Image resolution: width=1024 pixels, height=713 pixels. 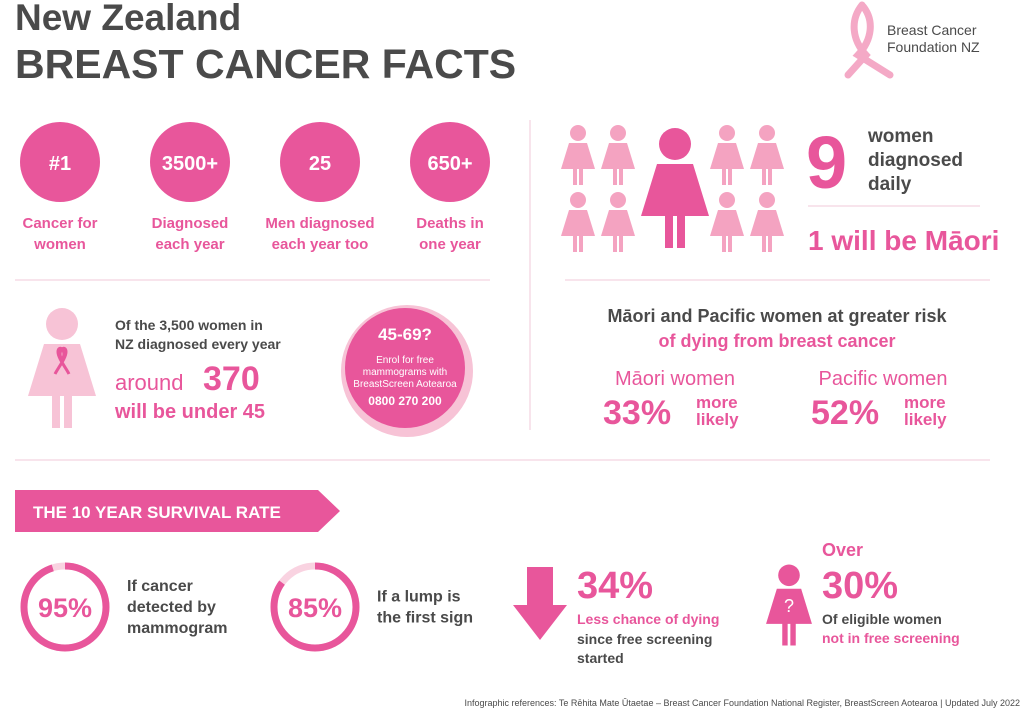 What do you see at coordinates (637, 413) in the screenshot?
I see `group-value: 33%` at bounding box center [637, 413].